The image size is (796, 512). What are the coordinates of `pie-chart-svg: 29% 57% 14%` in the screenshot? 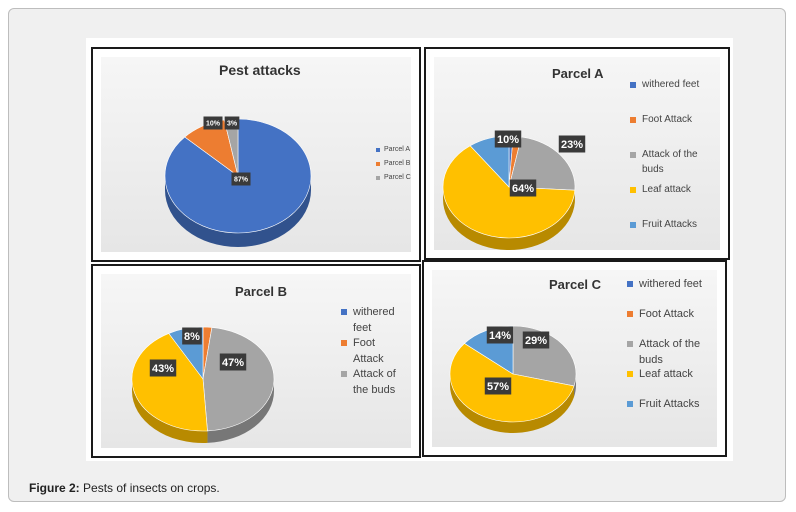 It's located at (513, 379).